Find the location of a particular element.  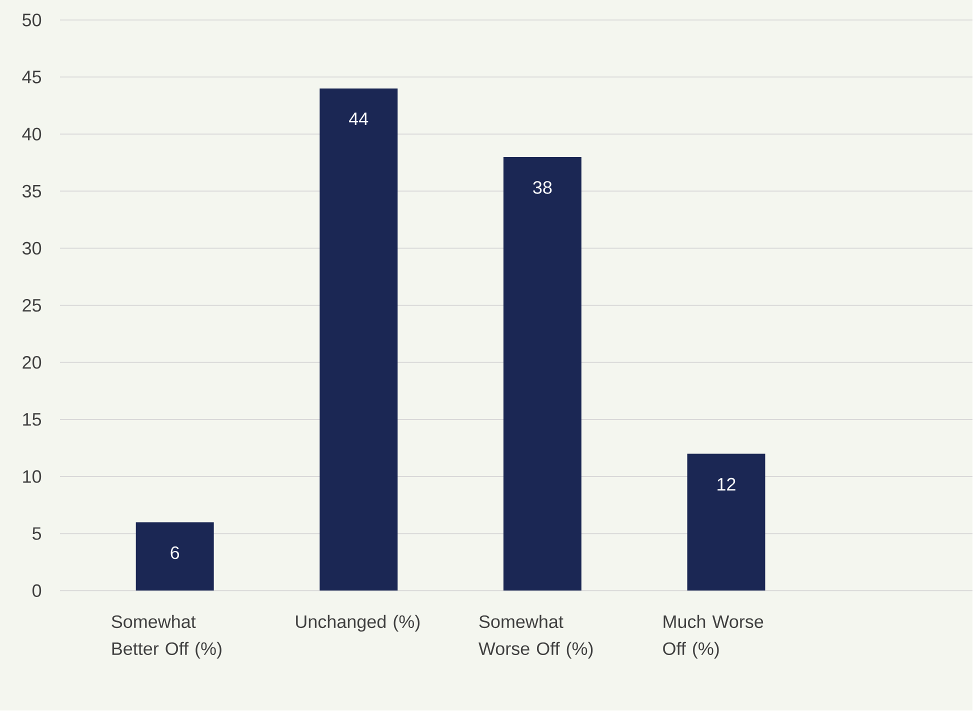

data-label: 6 is located at coordinates (175, 553).